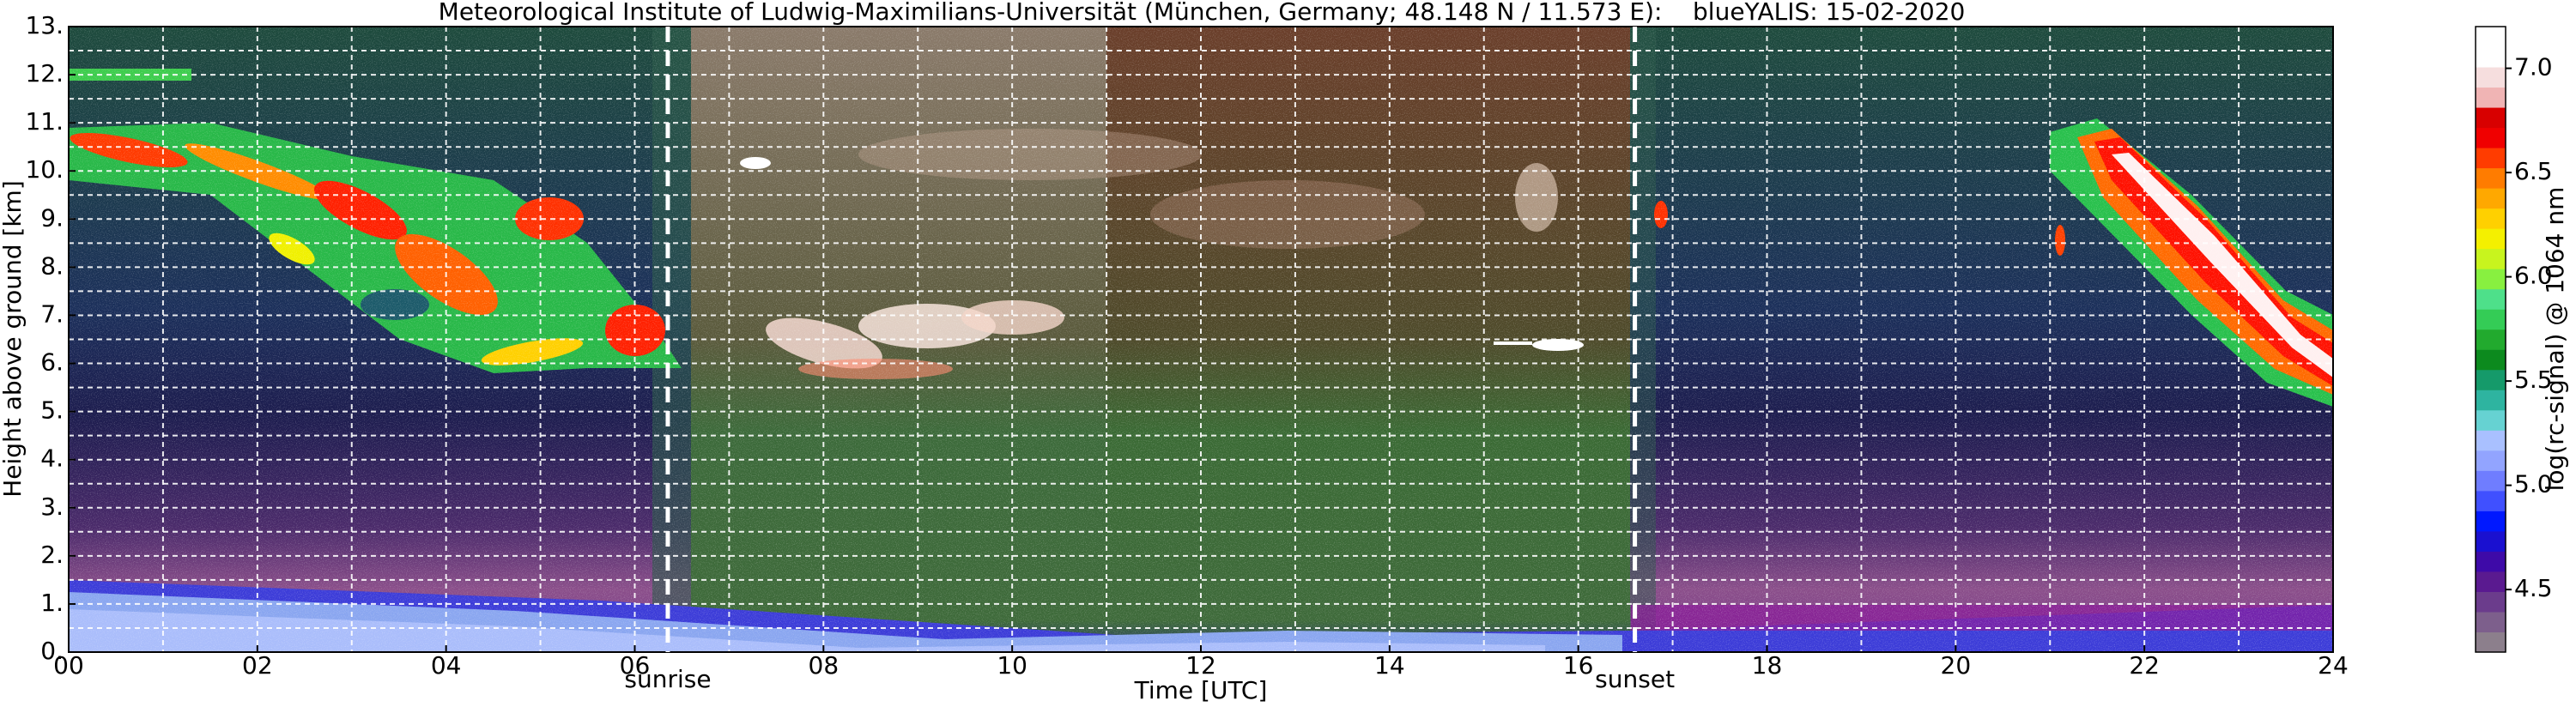 Image resolution: width=2576 pixels, height=707 pixels. Describe the element at coordinates (2533, 485) in the screenshot. I see `colorbar-tick-label: 5.0` at that location.